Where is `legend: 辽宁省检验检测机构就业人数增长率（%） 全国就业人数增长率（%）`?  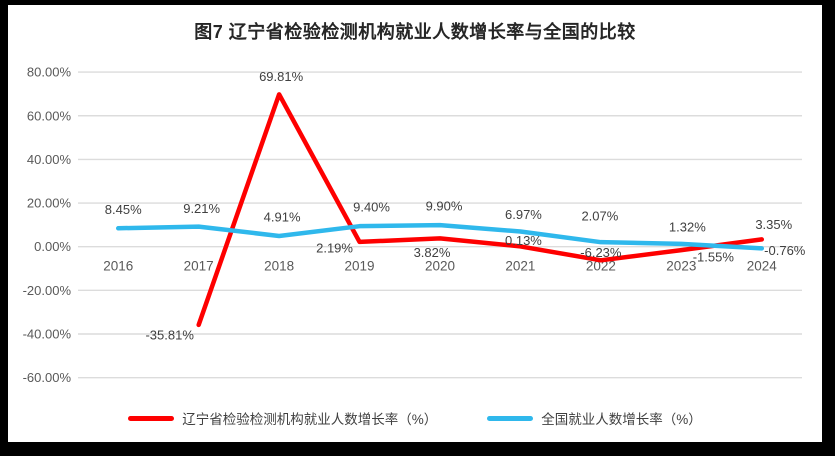 legend: 辽宁省检验检测机构就业人数增长率（%） 全国就业人数增长率（%） is located at coordinates (415, 418).